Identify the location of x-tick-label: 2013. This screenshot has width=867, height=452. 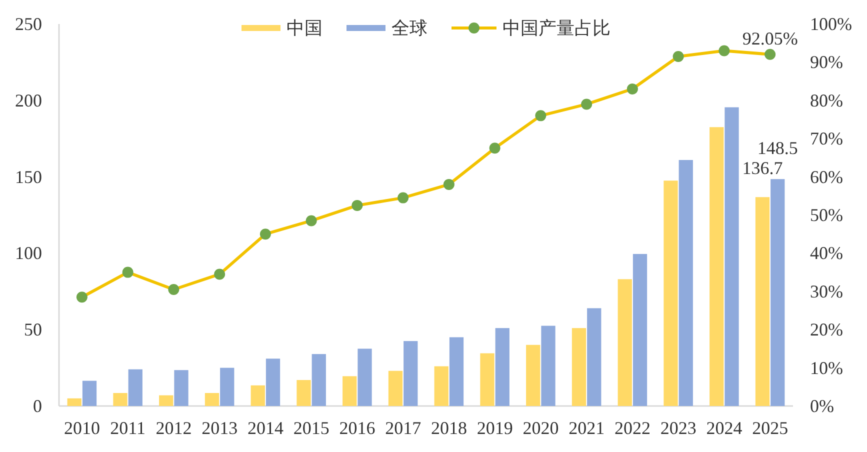
(220, 428).